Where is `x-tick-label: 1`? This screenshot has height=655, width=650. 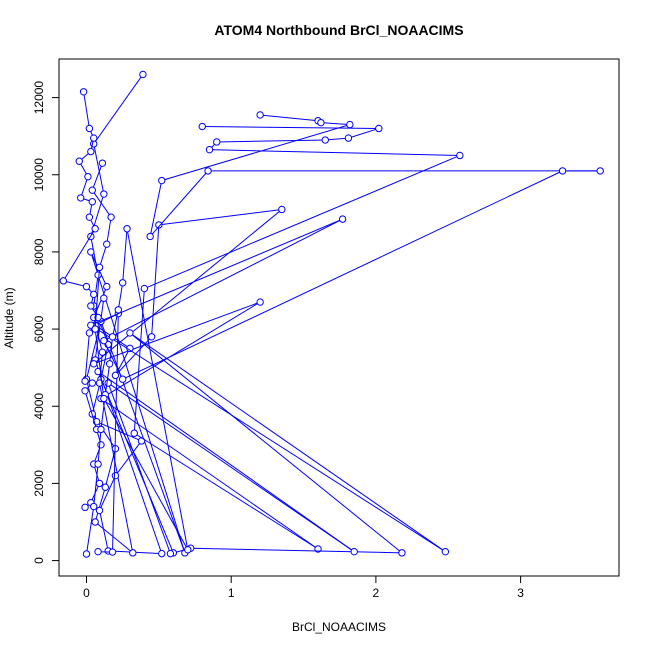 x-tick-label: 1 is located at coordinates (231, 593).